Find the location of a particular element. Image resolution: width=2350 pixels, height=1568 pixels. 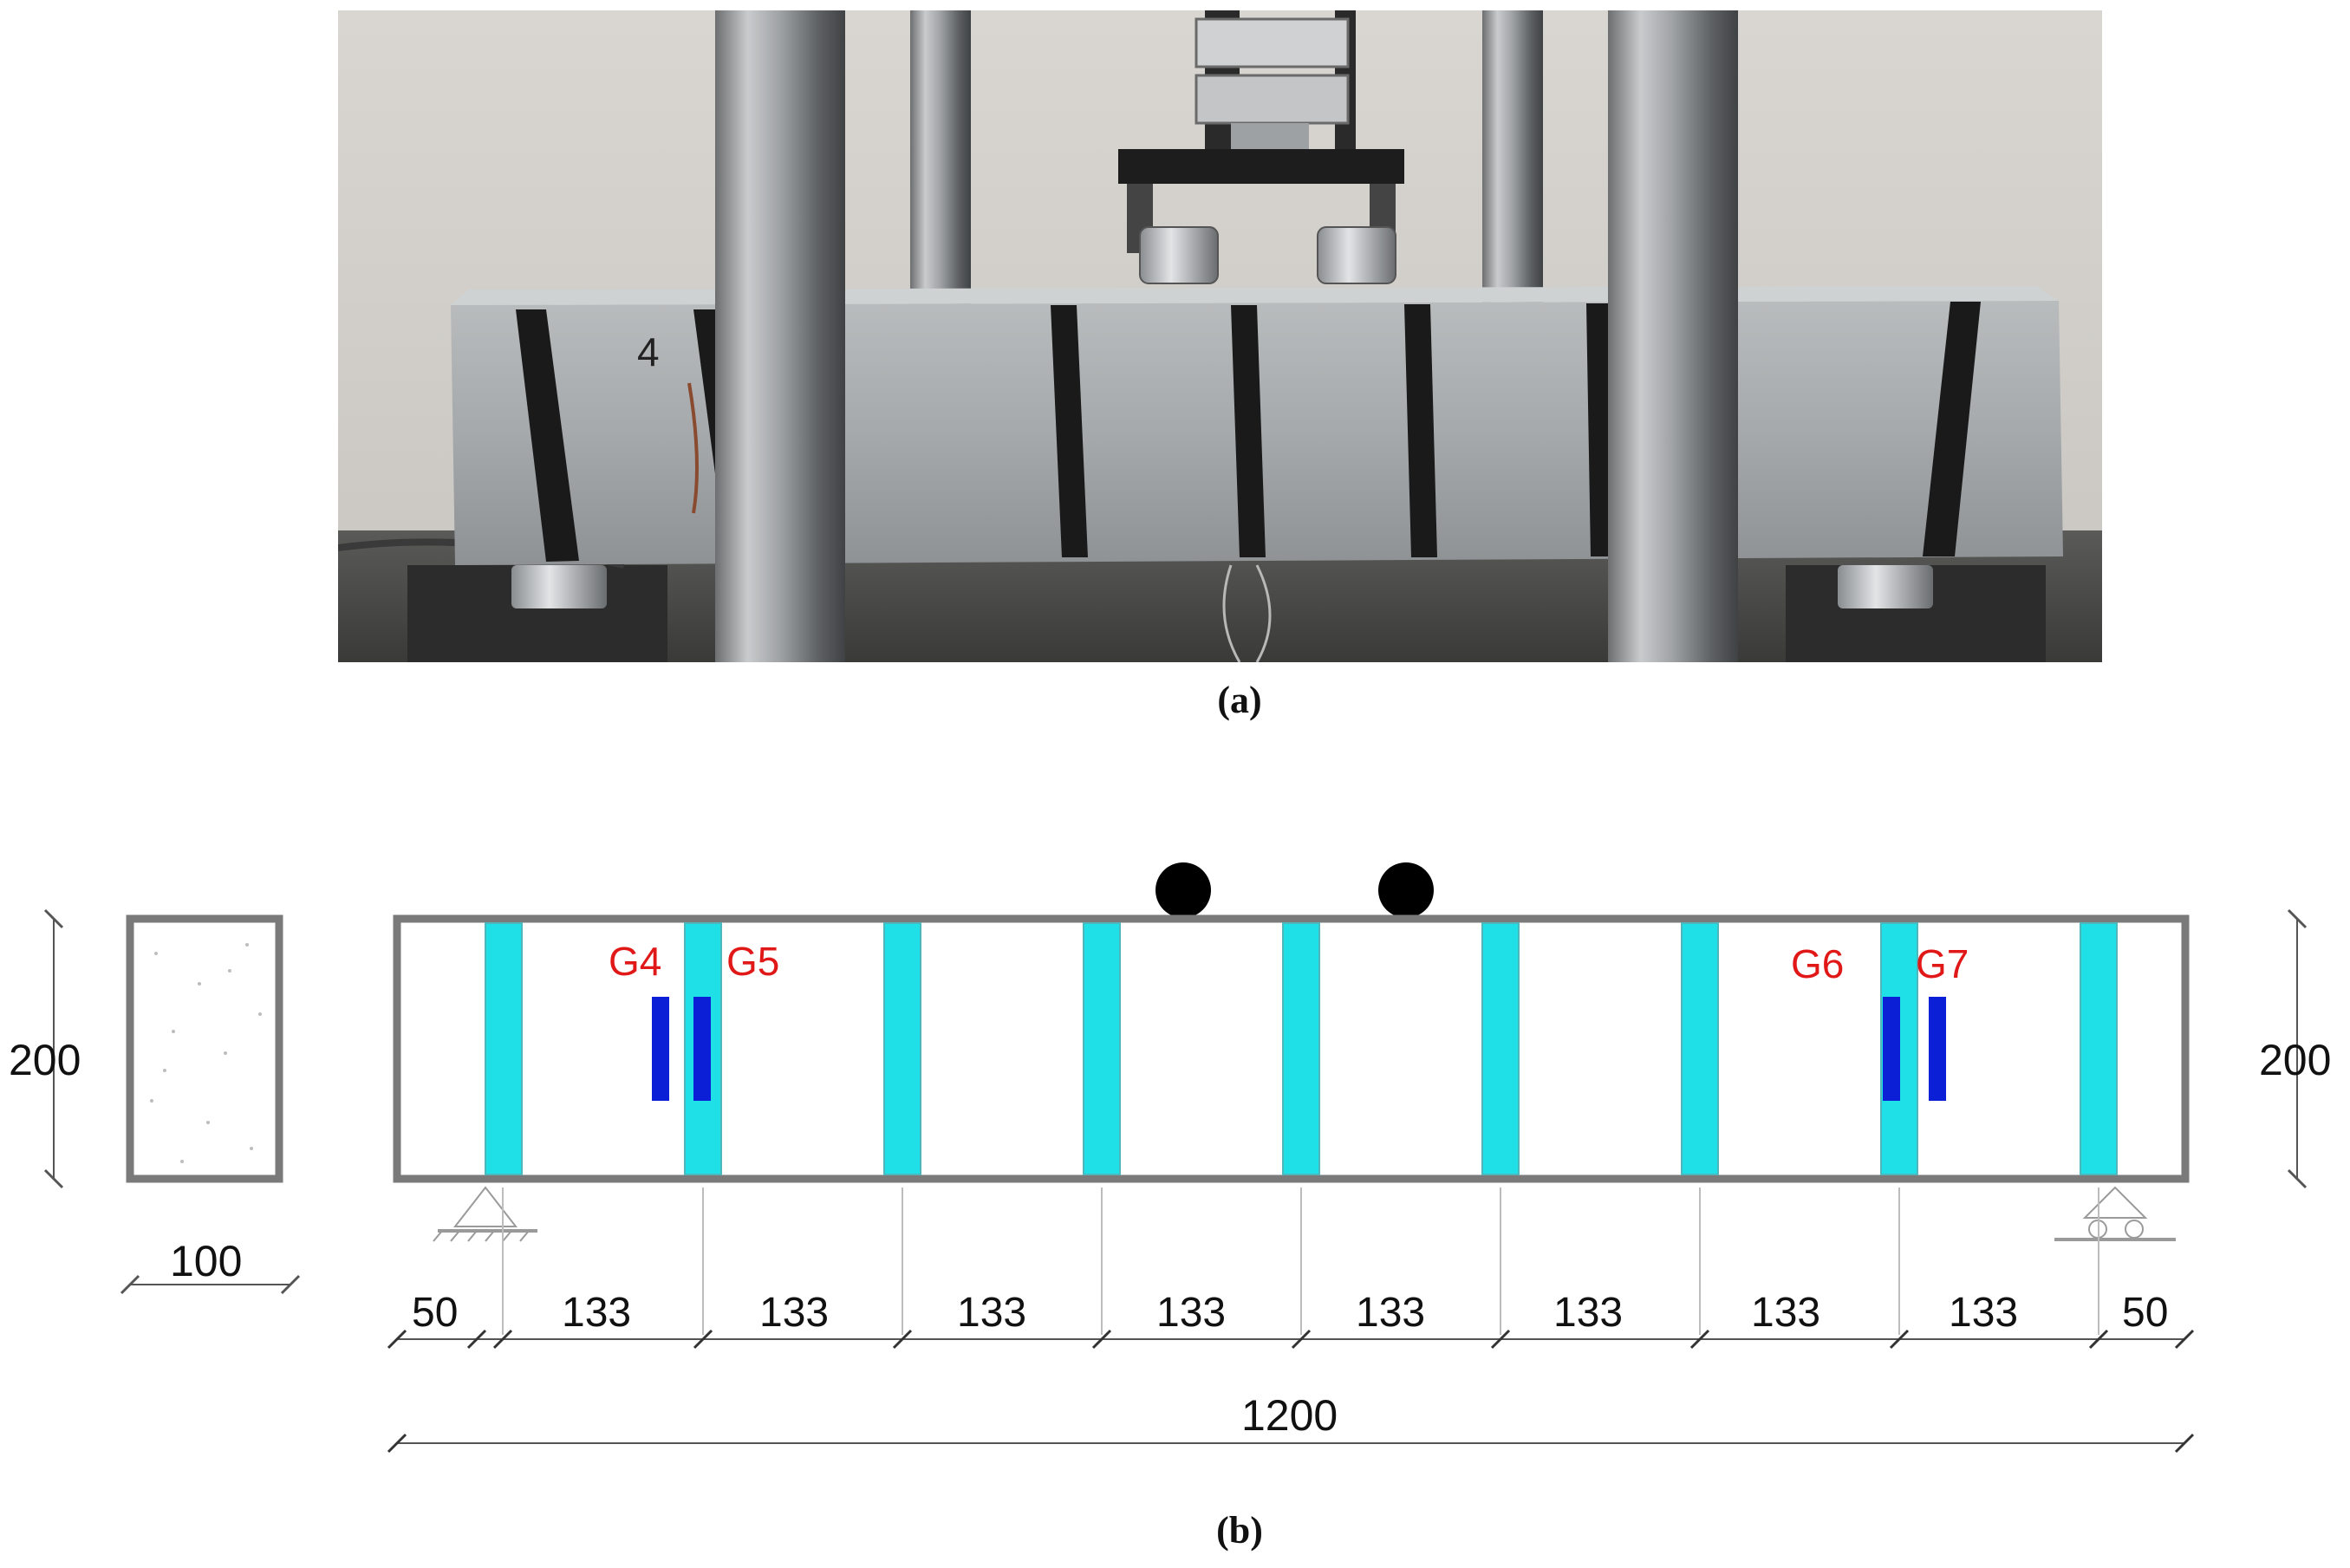

support-pin-left is located at coordinates (485, 1214).